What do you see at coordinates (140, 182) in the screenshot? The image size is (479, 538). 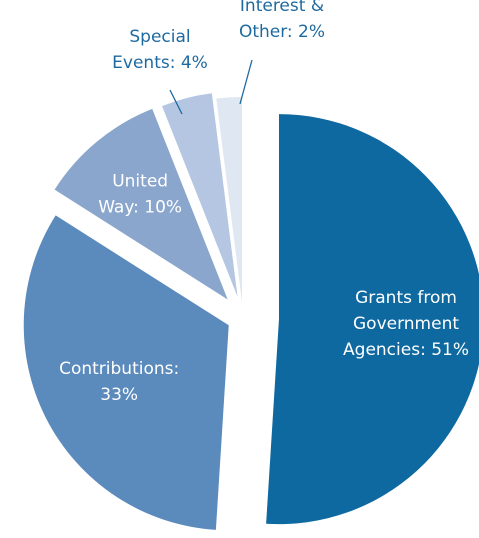 I see `slice-label-line: United` at bounding box center [140, 182].